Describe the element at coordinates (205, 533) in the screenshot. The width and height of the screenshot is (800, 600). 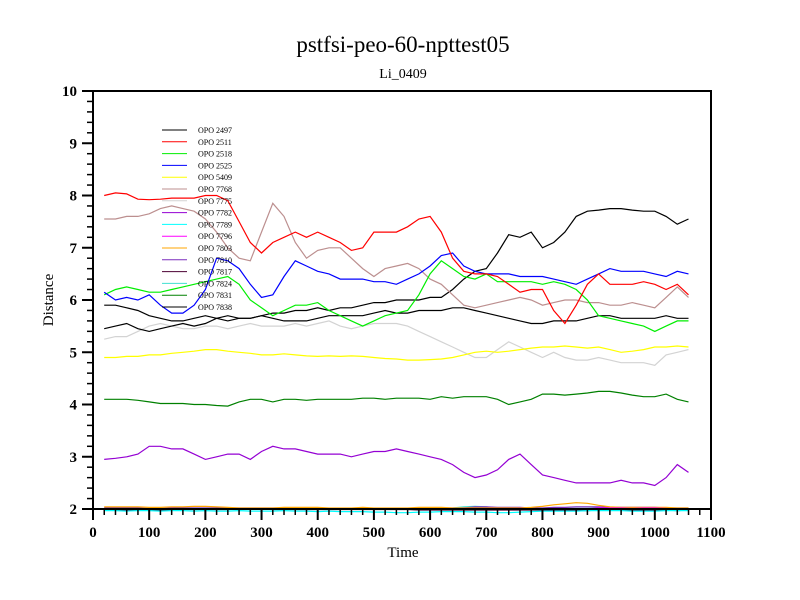
I see `x-tick-label: 200` at that location.